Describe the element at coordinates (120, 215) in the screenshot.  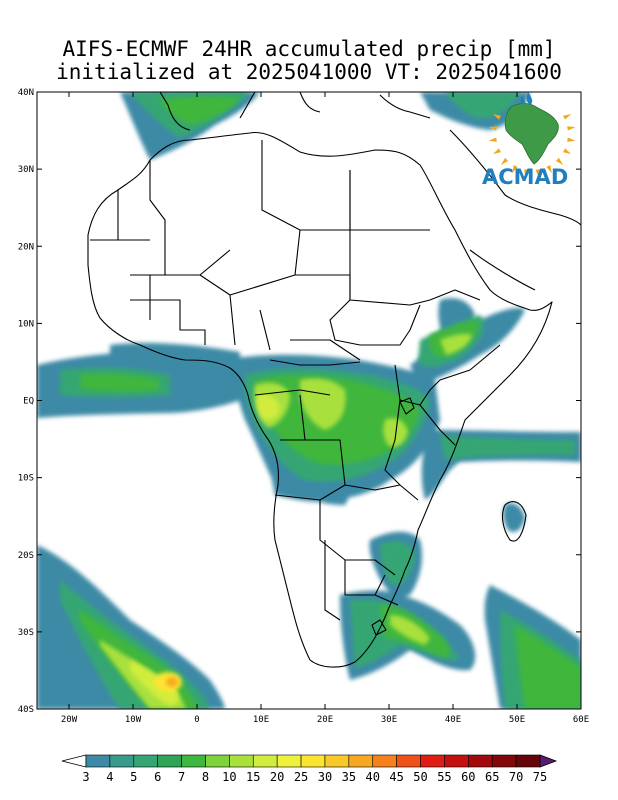
I see `border-mauritania` at that location.